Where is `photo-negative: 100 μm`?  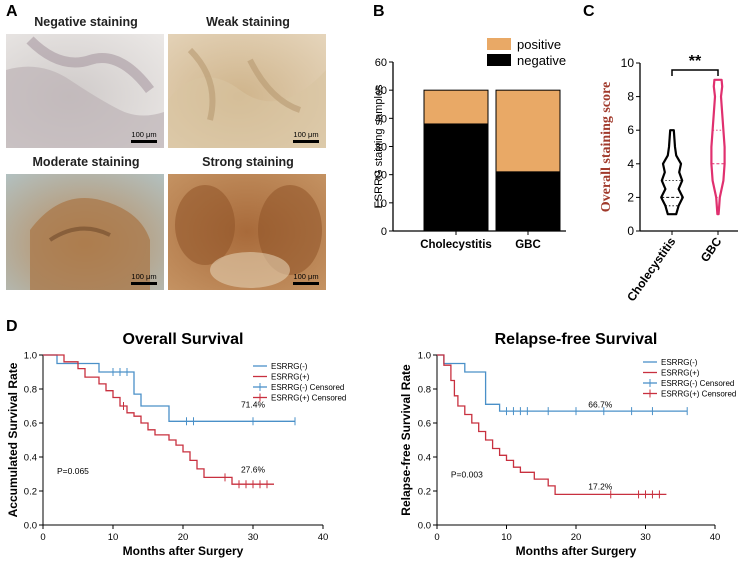 photo-negative: 100 μm is located at coordinates (85, 91).